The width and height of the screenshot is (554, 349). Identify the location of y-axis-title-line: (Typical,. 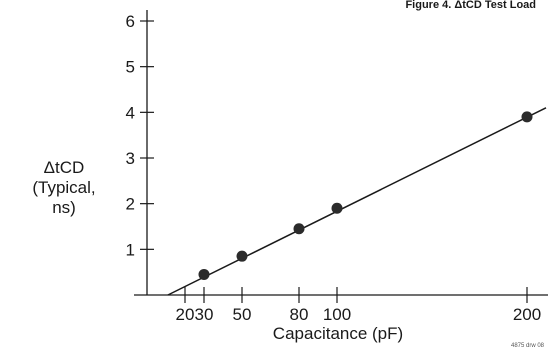
(63, 187).